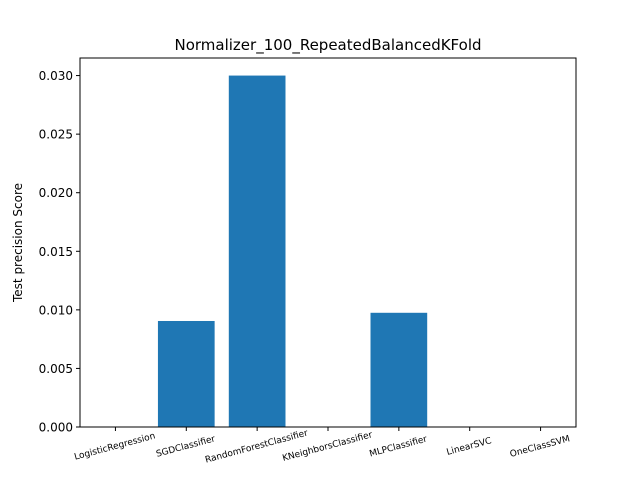 Image resolution: width=640 pixels, height=484 pixels. I want to click on y-tick-label: 0.020, so click(56, 193).